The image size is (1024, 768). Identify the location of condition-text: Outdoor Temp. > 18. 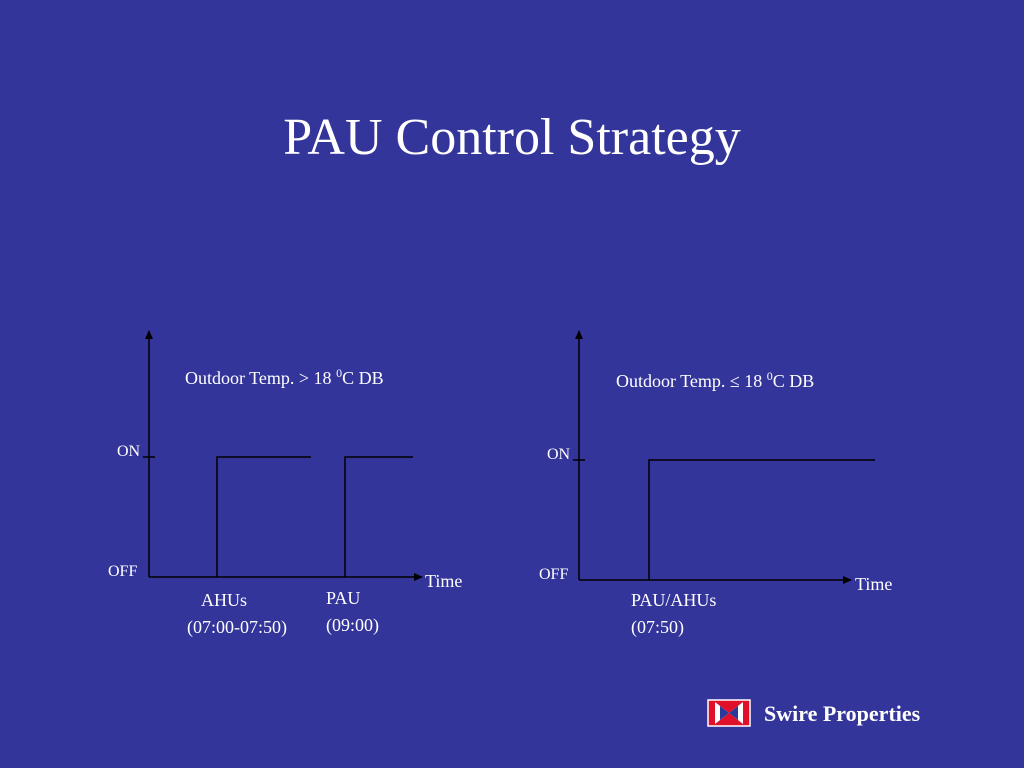
(260, 378).